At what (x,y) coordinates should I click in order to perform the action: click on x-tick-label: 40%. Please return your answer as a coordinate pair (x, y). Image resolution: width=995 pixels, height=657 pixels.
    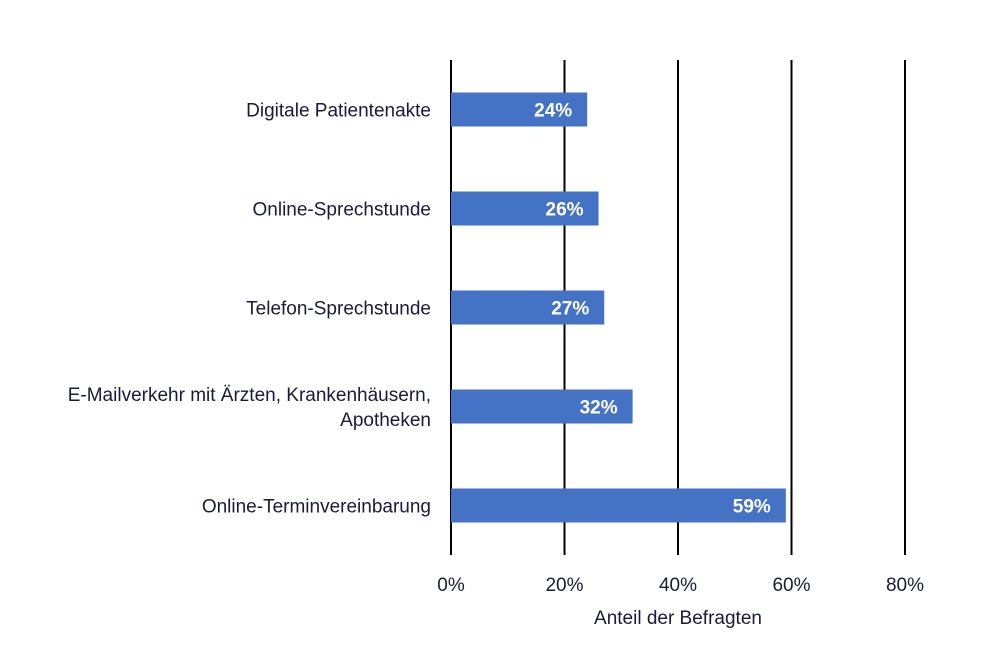
    Looking at the image, I should click on (678, 585).